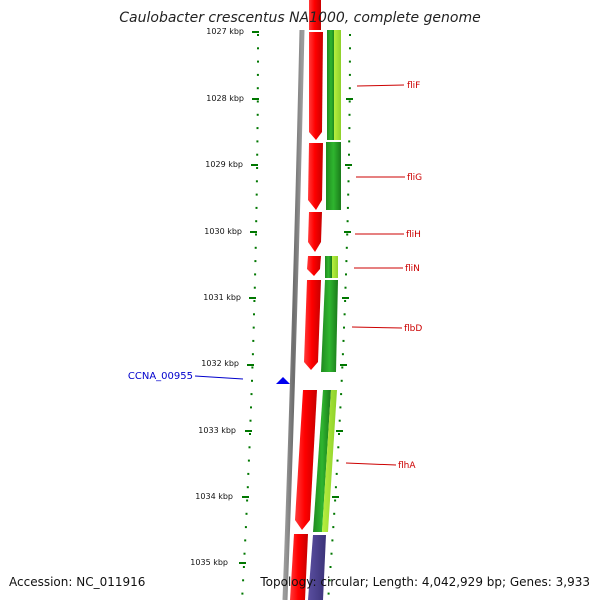 The image size is (600, 604). Describe the element at coordinates (223, 231) in the screenshot. I see `tick-label-1030: 1030 kbp` at that location.